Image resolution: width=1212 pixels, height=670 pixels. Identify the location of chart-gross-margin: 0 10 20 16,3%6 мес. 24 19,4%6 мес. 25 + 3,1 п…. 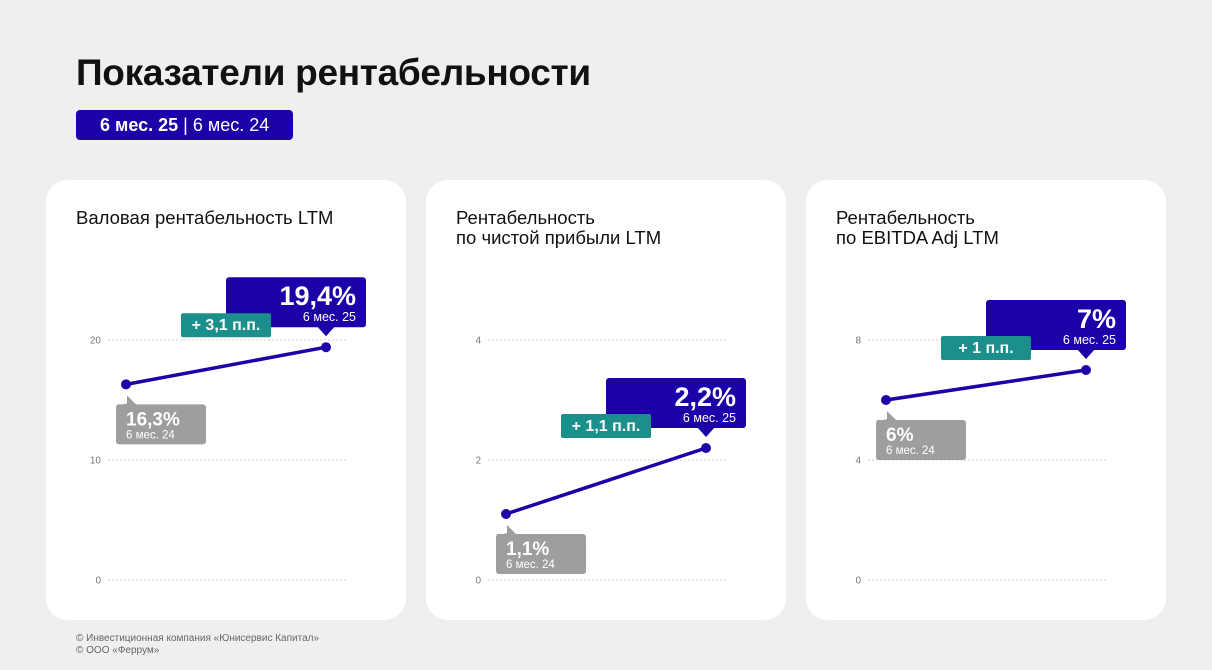
(228, 432).